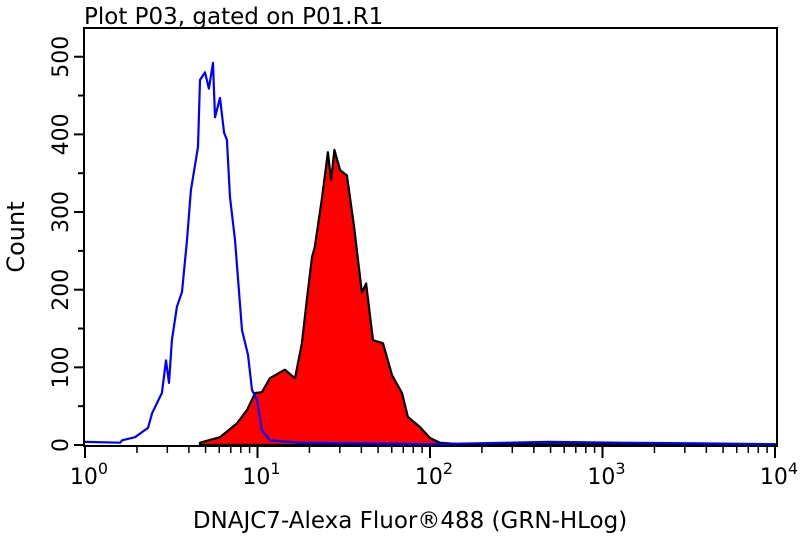 The height and width of the screenshot is (542, 800). I want to click on x-tick-label: 10¹, so click(261, 474).